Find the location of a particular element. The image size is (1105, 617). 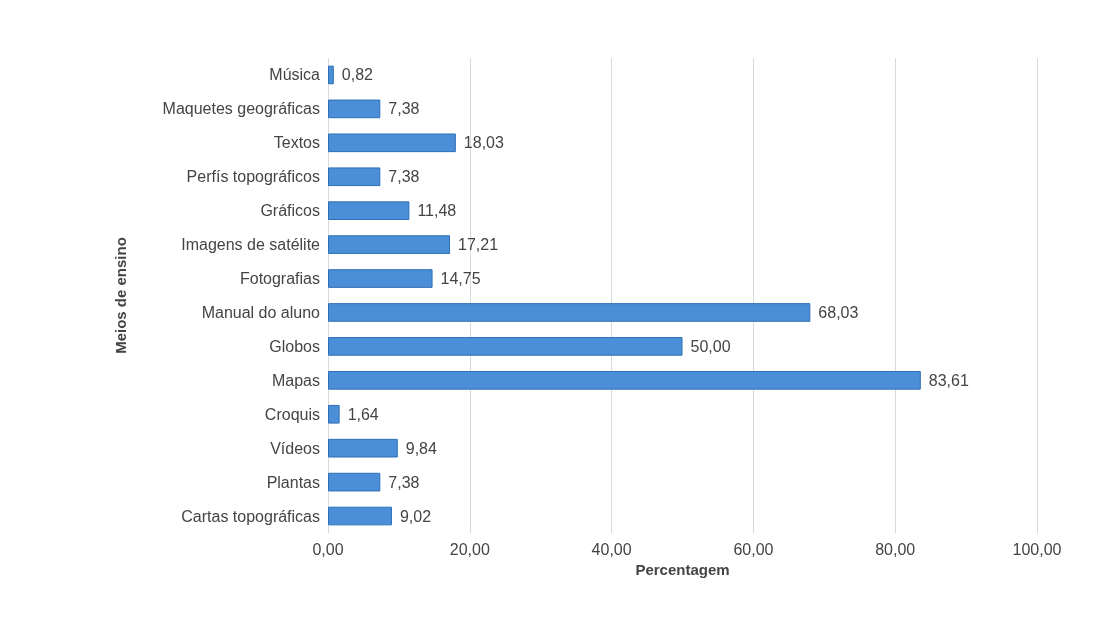

data-label: 68,03 is located at coordinates (838, 312).